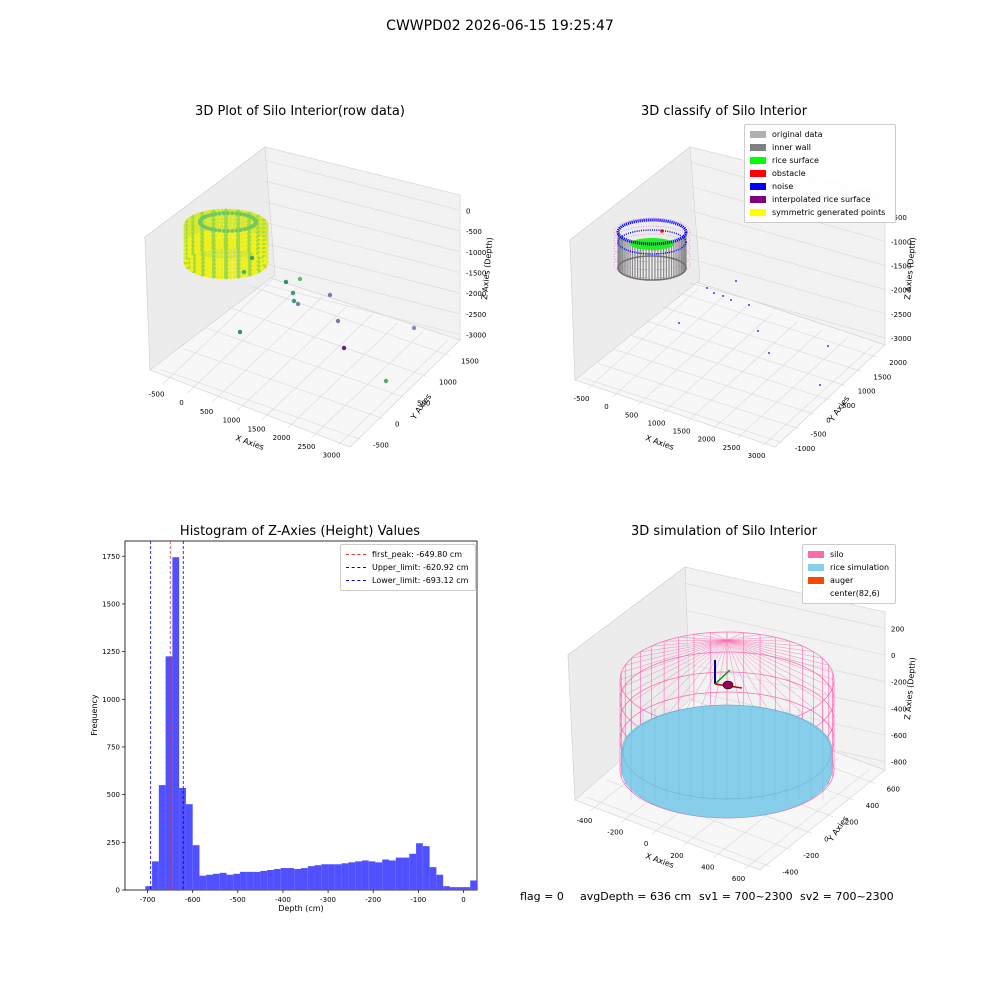 This screenshot has width=1000, height=1000. I want to click on plot3-legend-item: first_peak: -649.80 cm, so click(408, 554).